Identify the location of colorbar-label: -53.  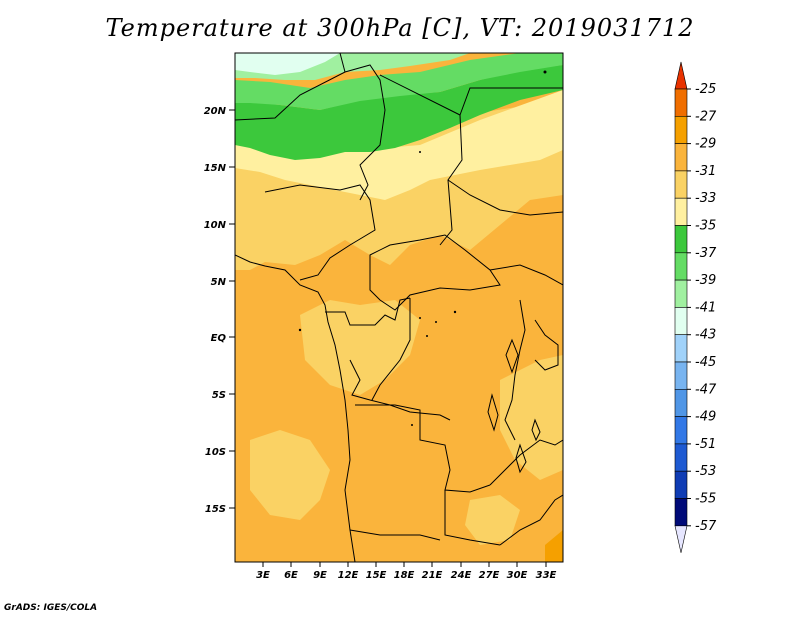
(705, 471).